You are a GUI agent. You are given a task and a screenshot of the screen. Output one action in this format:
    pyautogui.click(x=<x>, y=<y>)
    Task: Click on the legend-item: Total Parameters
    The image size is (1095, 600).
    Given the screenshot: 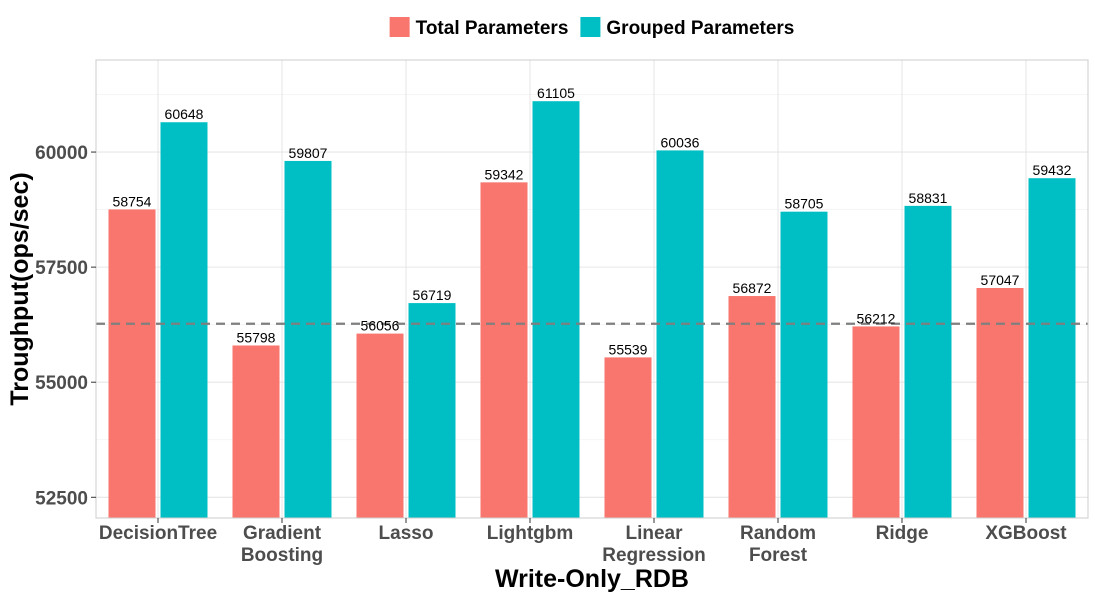 What is the action you would take?
    pyautogui.click(x=479, y=28)
    